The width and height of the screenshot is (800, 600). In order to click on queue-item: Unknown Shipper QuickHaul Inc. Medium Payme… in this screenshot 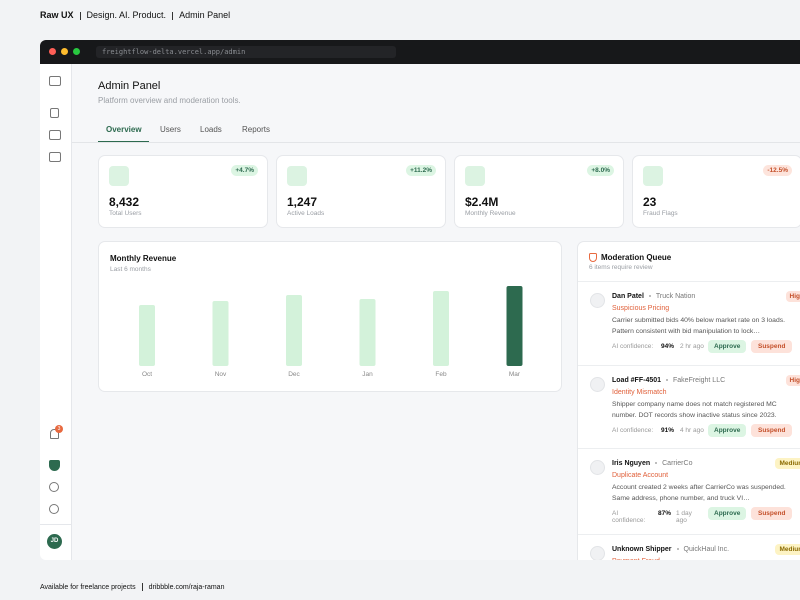, I will do `click(689, 547)`.